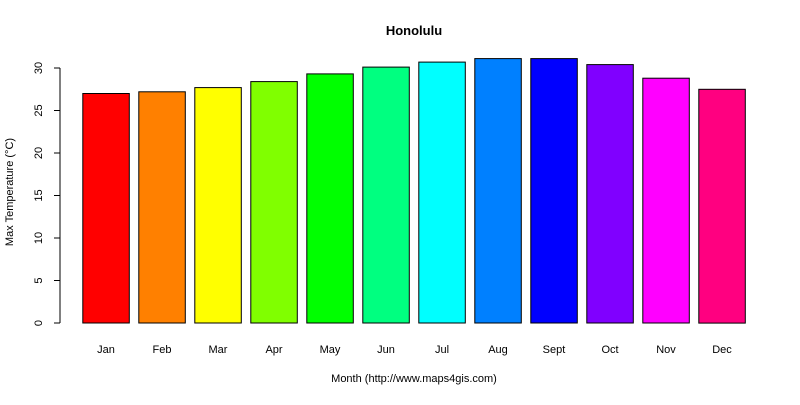  What do you see at coordinates (609, 350) in the screenshot?
I see `x-tick-label: Oct` at bounding box center [609, 350].